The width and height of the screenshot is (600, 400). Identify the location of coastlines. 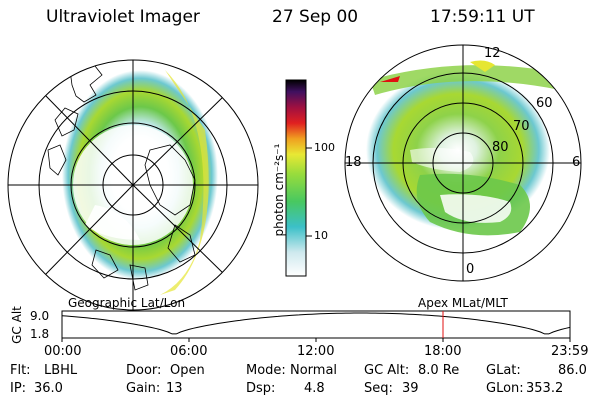
(121, 176).